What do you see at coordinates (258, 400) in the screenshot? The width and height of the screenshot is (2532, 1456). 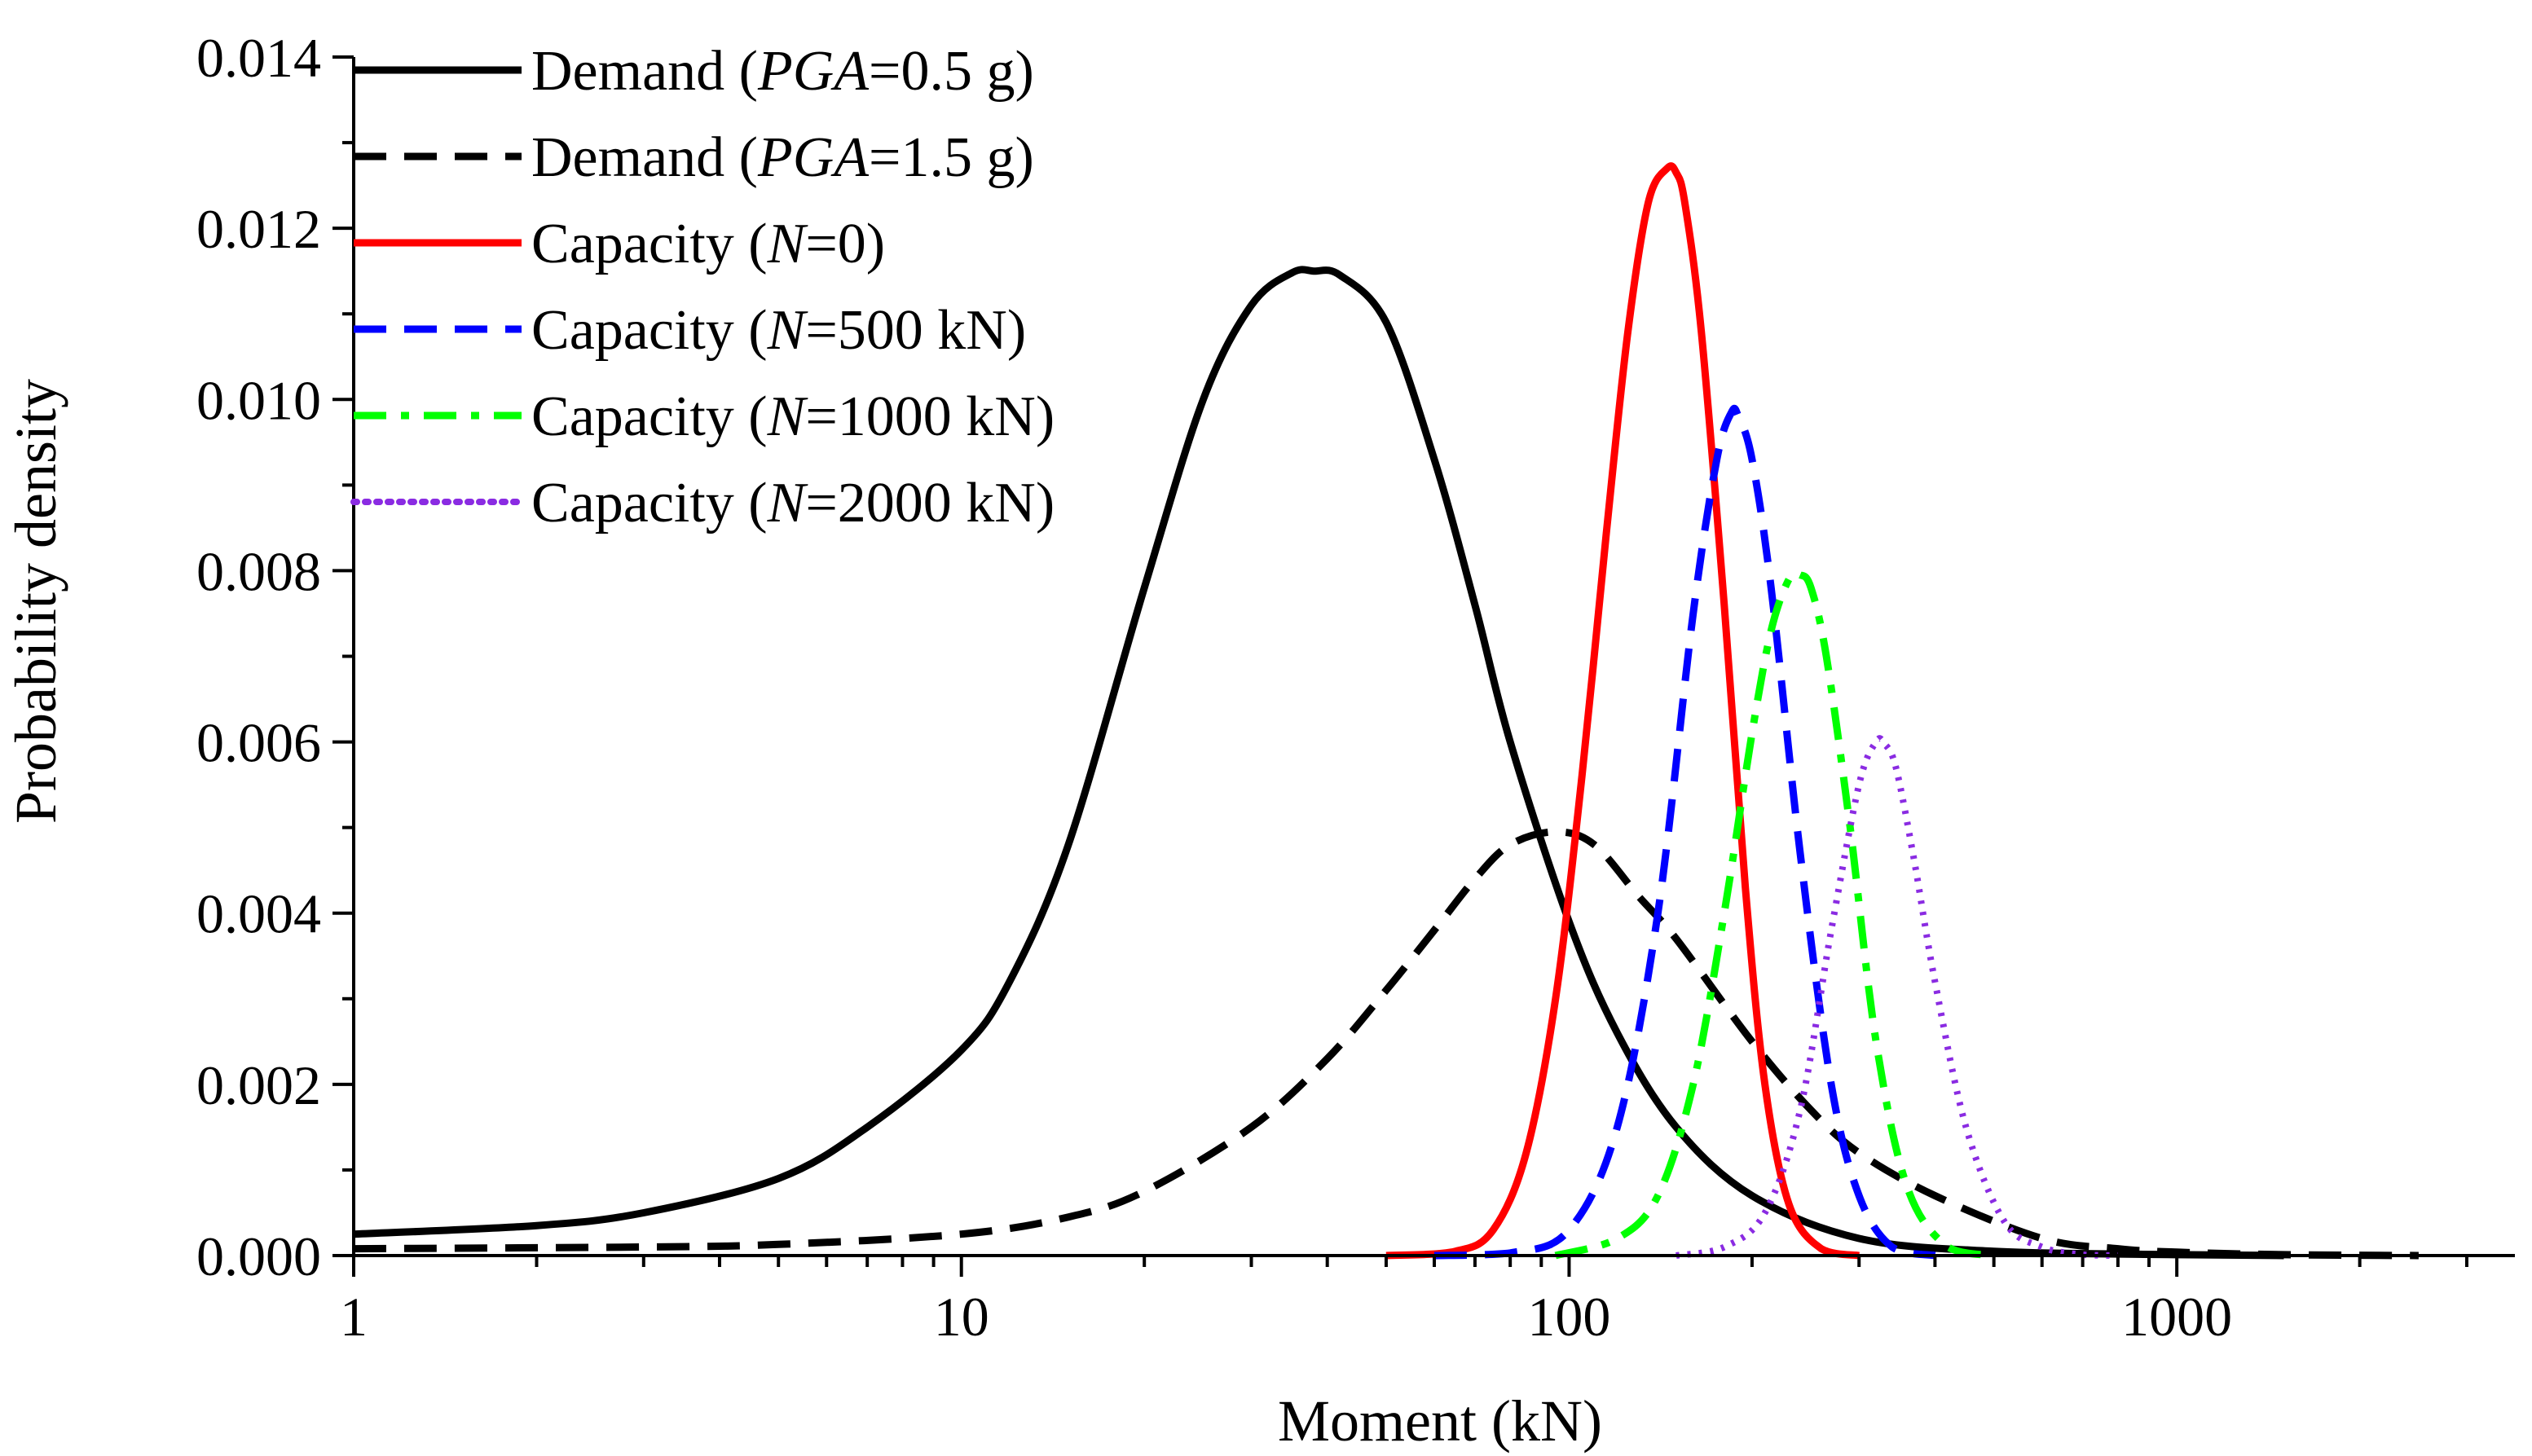 I see `y-tick-label: 0.010` at bounding box center [258, 400].